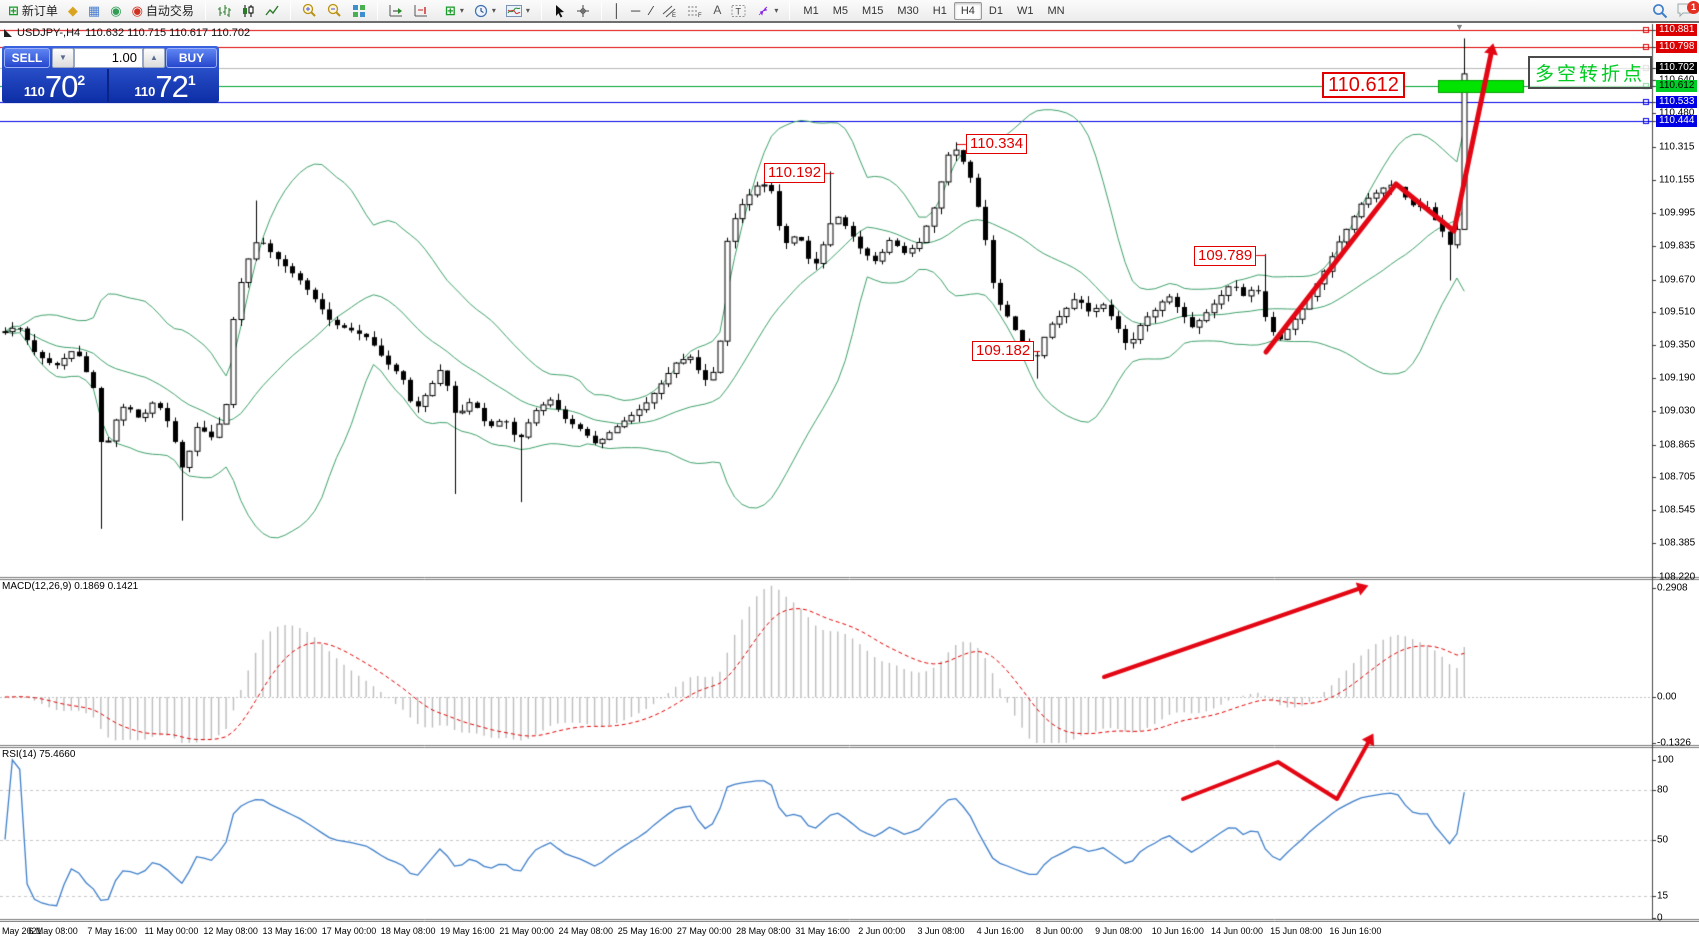  What do you see at coordinates (55, 85) in the screenshot?
I see `sell-price-display: 110 70 2` at bounding box center [55, 85].